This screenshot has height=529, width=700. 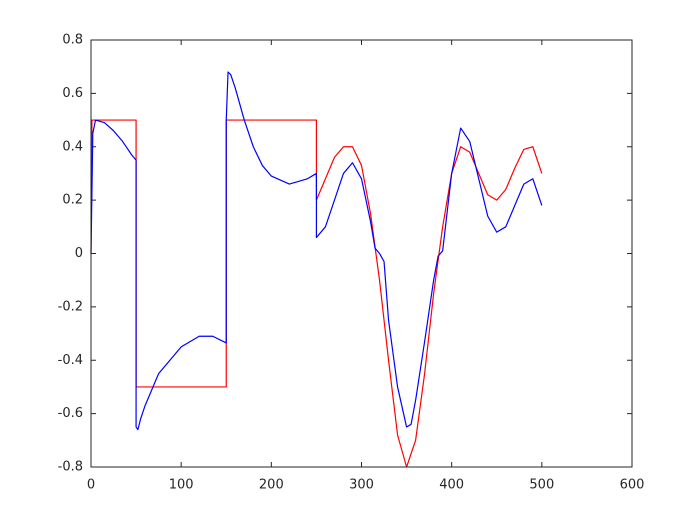 What do you see at coordinates (72, 200) in the screenshot?
I see `y-tick-label: 0.2` at bounding box center [72, 200].